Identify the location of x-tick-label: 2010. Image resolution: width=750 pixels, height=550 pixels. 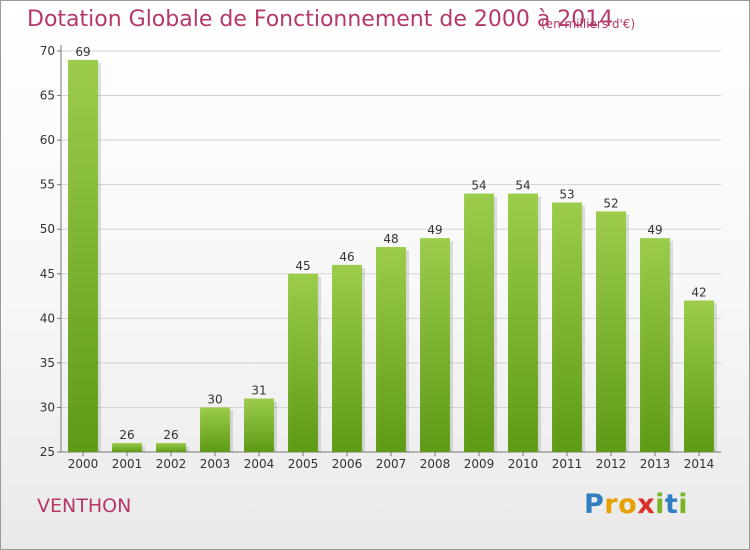
(523, 464).